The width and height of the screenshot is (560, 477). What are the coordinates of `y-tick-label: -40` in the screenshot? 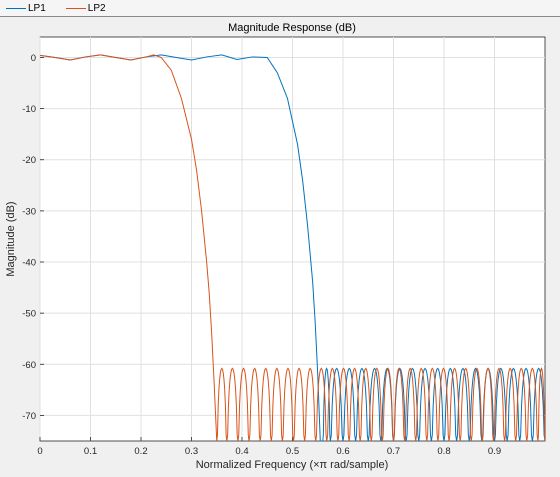 It's located at (29, 263).